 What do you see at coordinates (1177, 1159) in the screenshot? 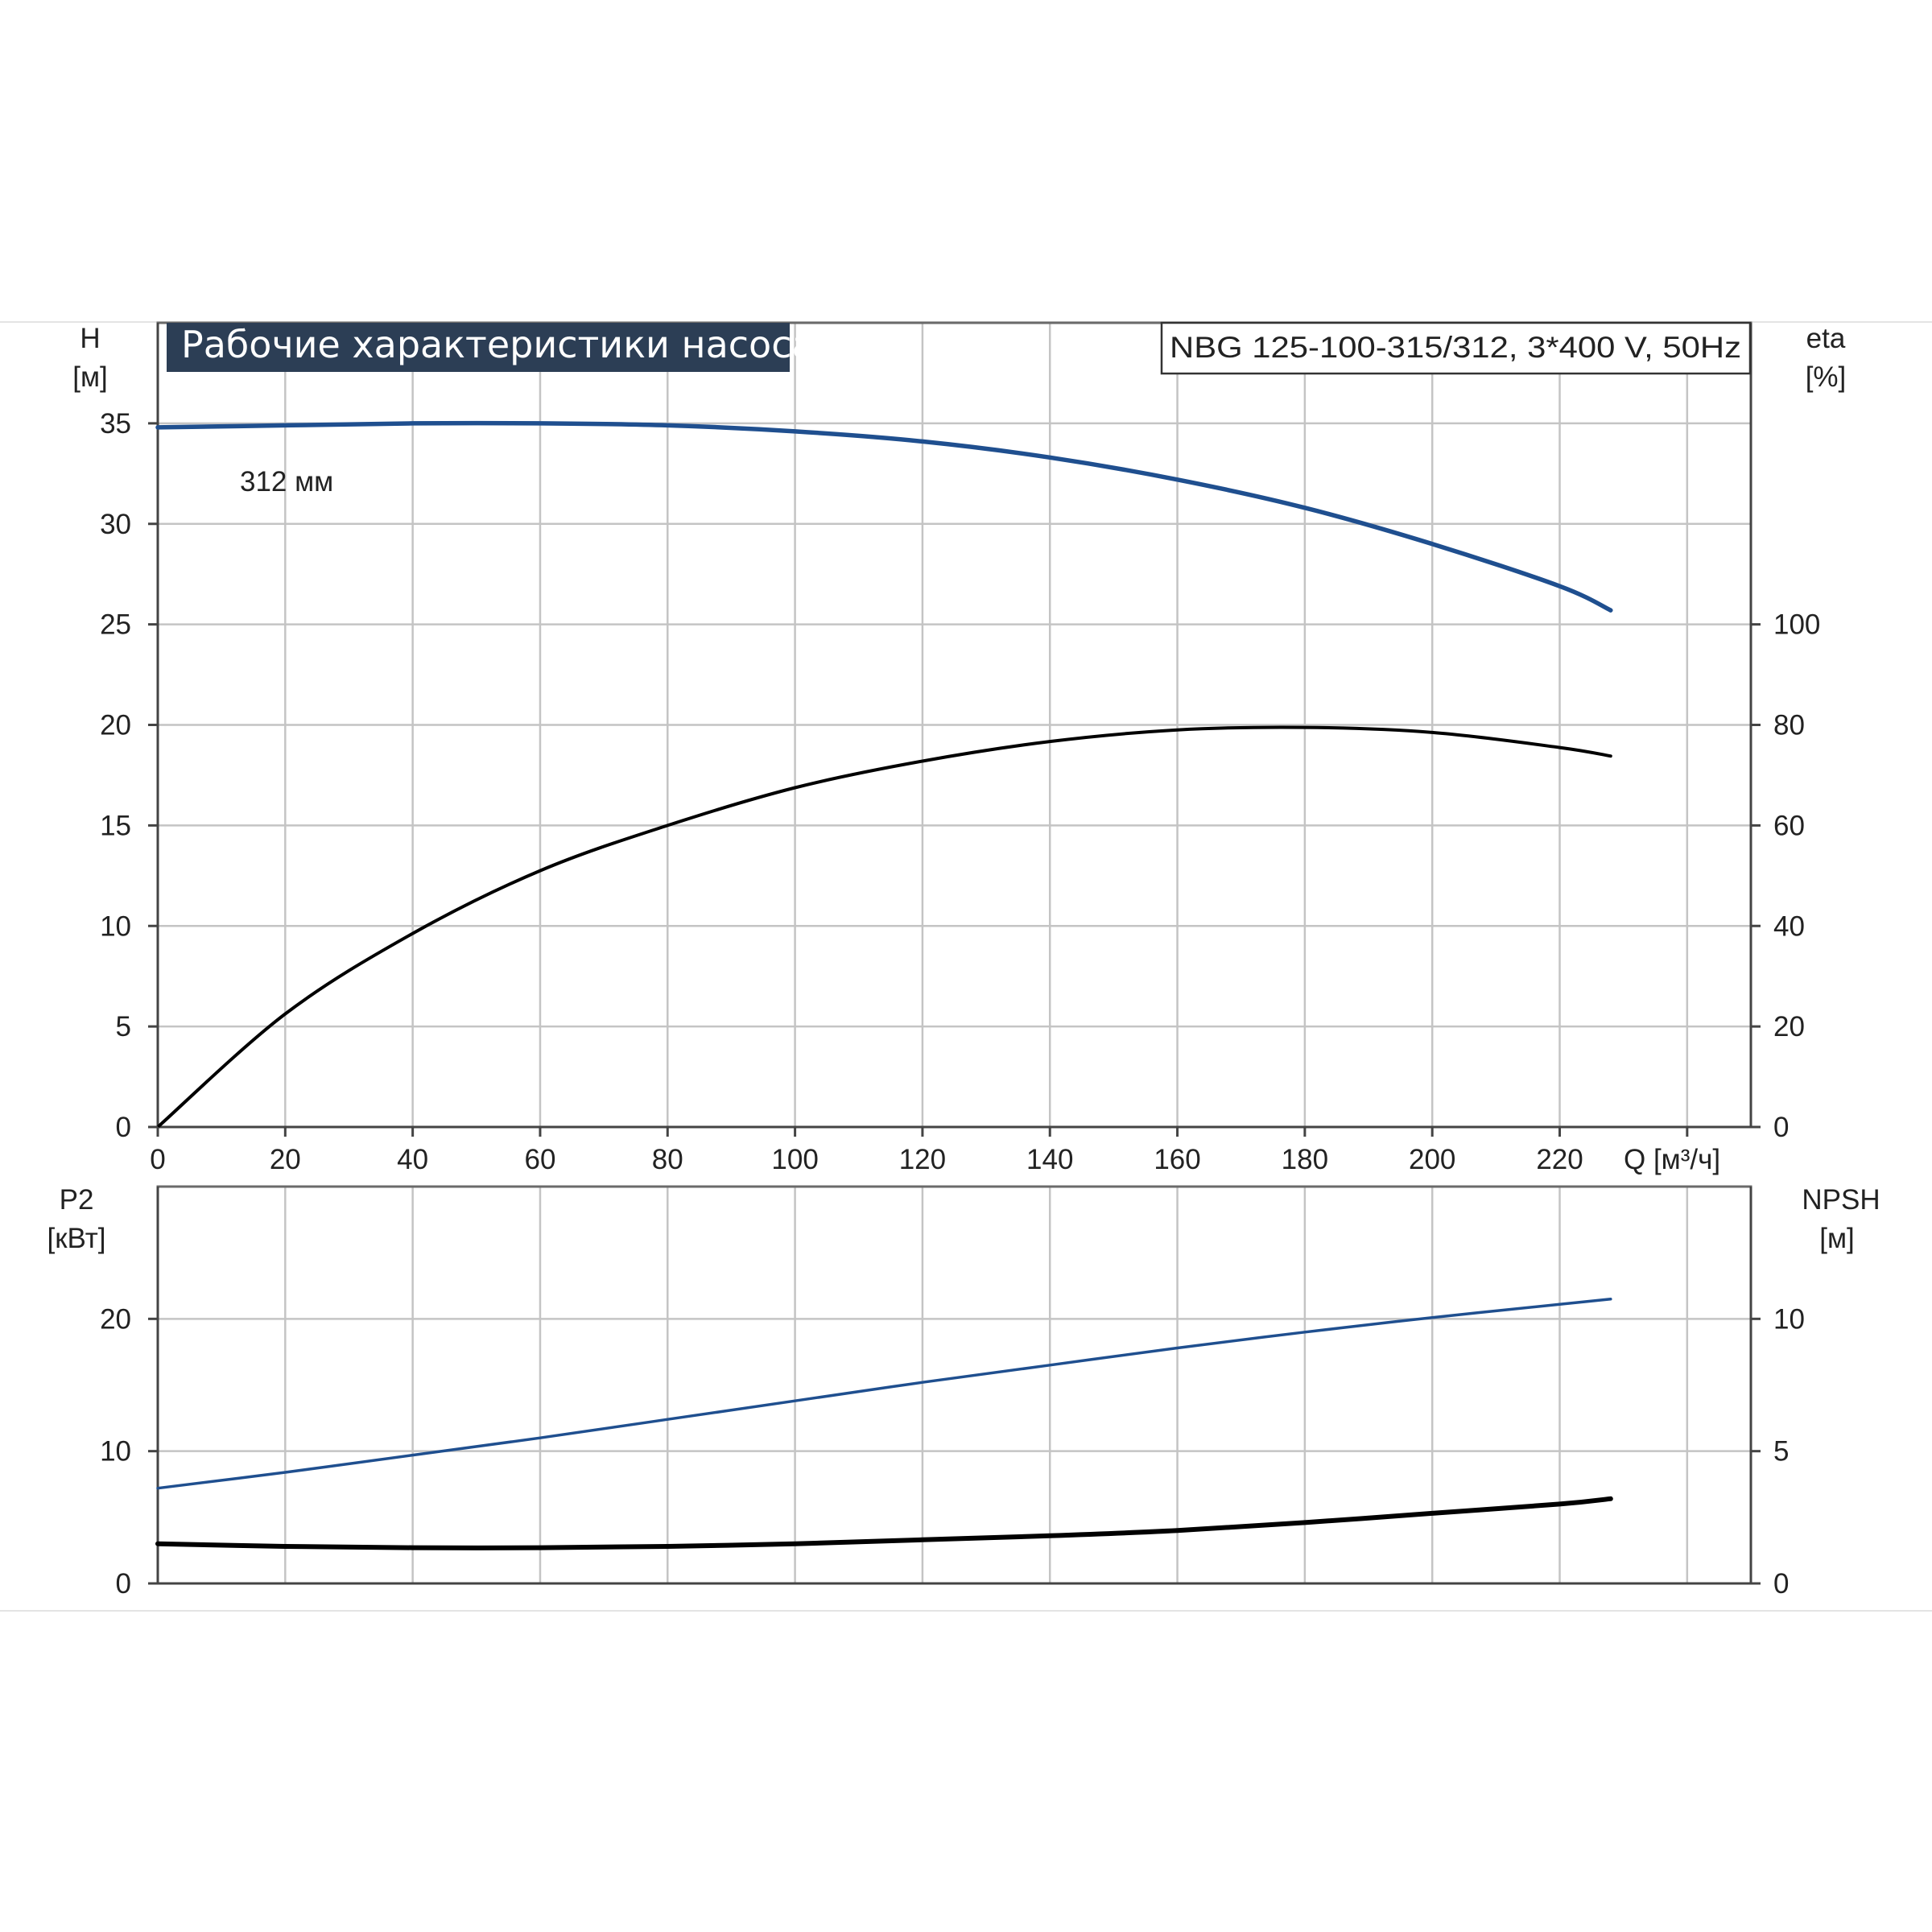
I see `q-tick-label: 160` at bounding box center [1177, 1159].